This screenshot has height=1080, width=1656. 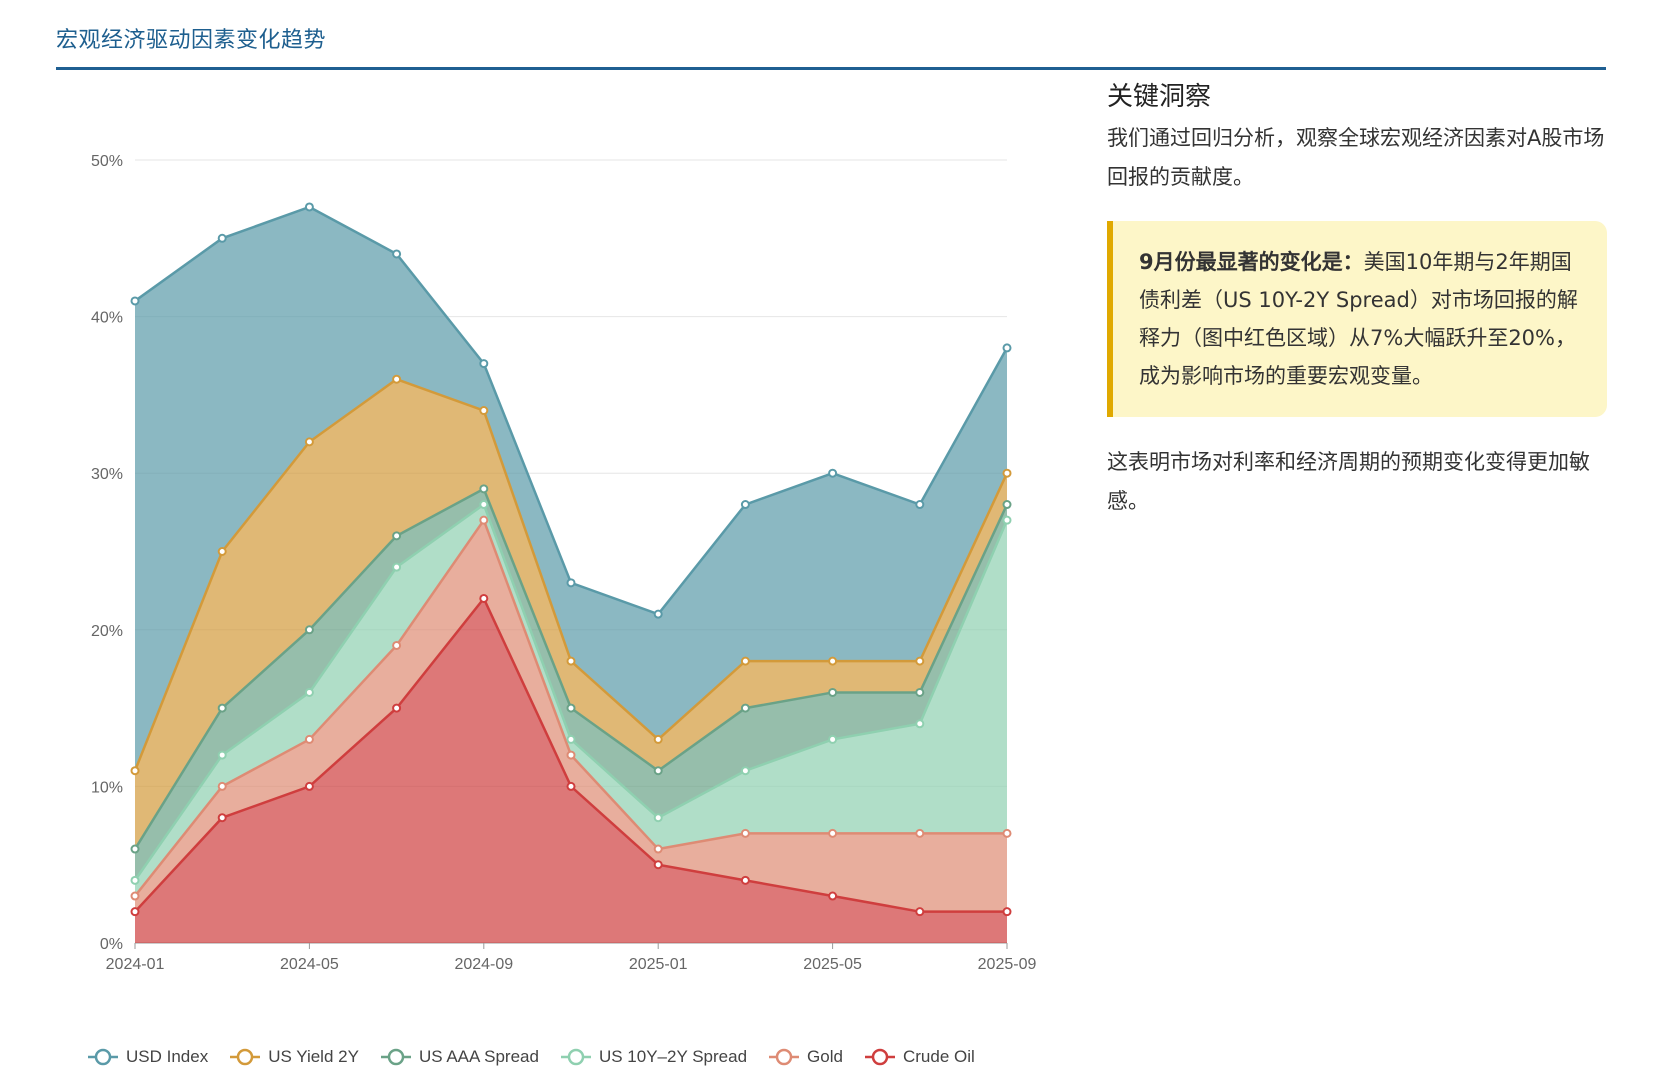 I want to click on callout-bold: 9月份最显著的变化是：, so click(x=1251, y=262).